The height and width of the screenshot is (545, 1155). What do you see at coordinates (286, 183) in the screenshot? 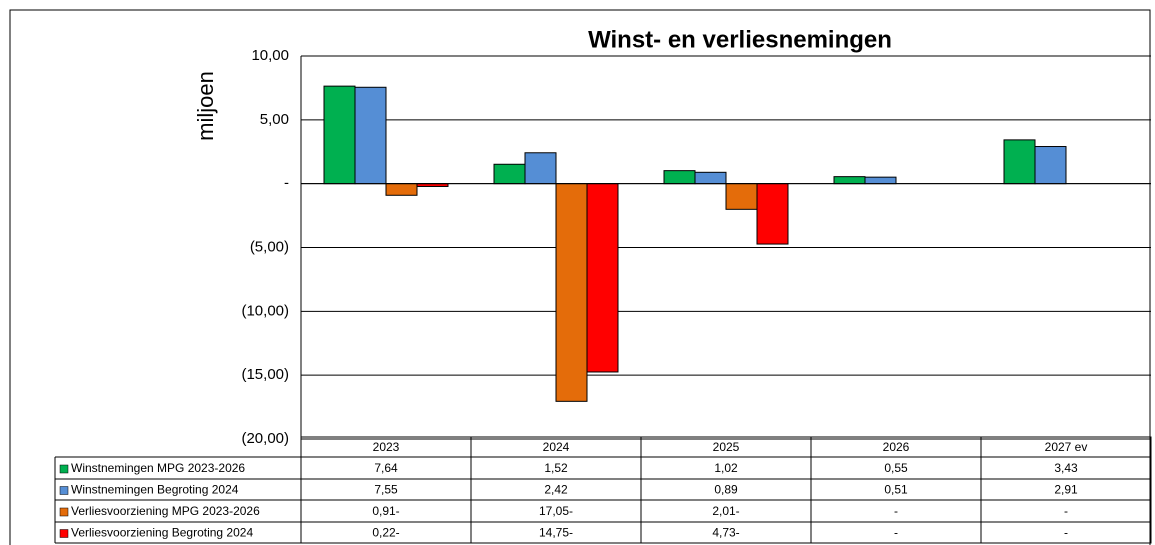
I see `y-tick-label: -` at bounding box center [286, 183].